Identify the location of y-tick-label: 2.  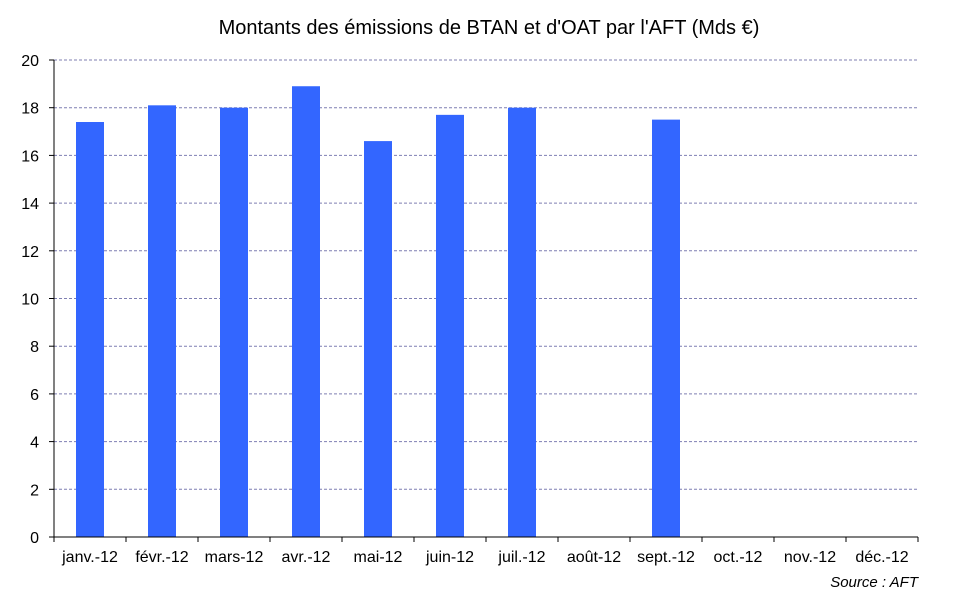
(34, 490).